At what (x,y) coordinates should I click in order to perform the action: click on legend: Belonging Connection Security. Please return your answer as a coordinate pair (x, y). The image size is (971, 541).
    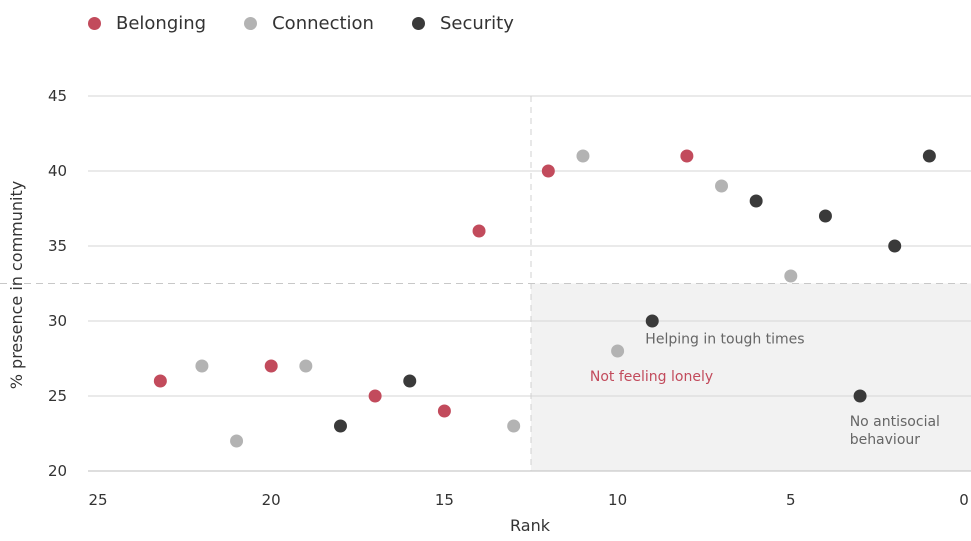
    Looking at the image, I should click on (320, 23).